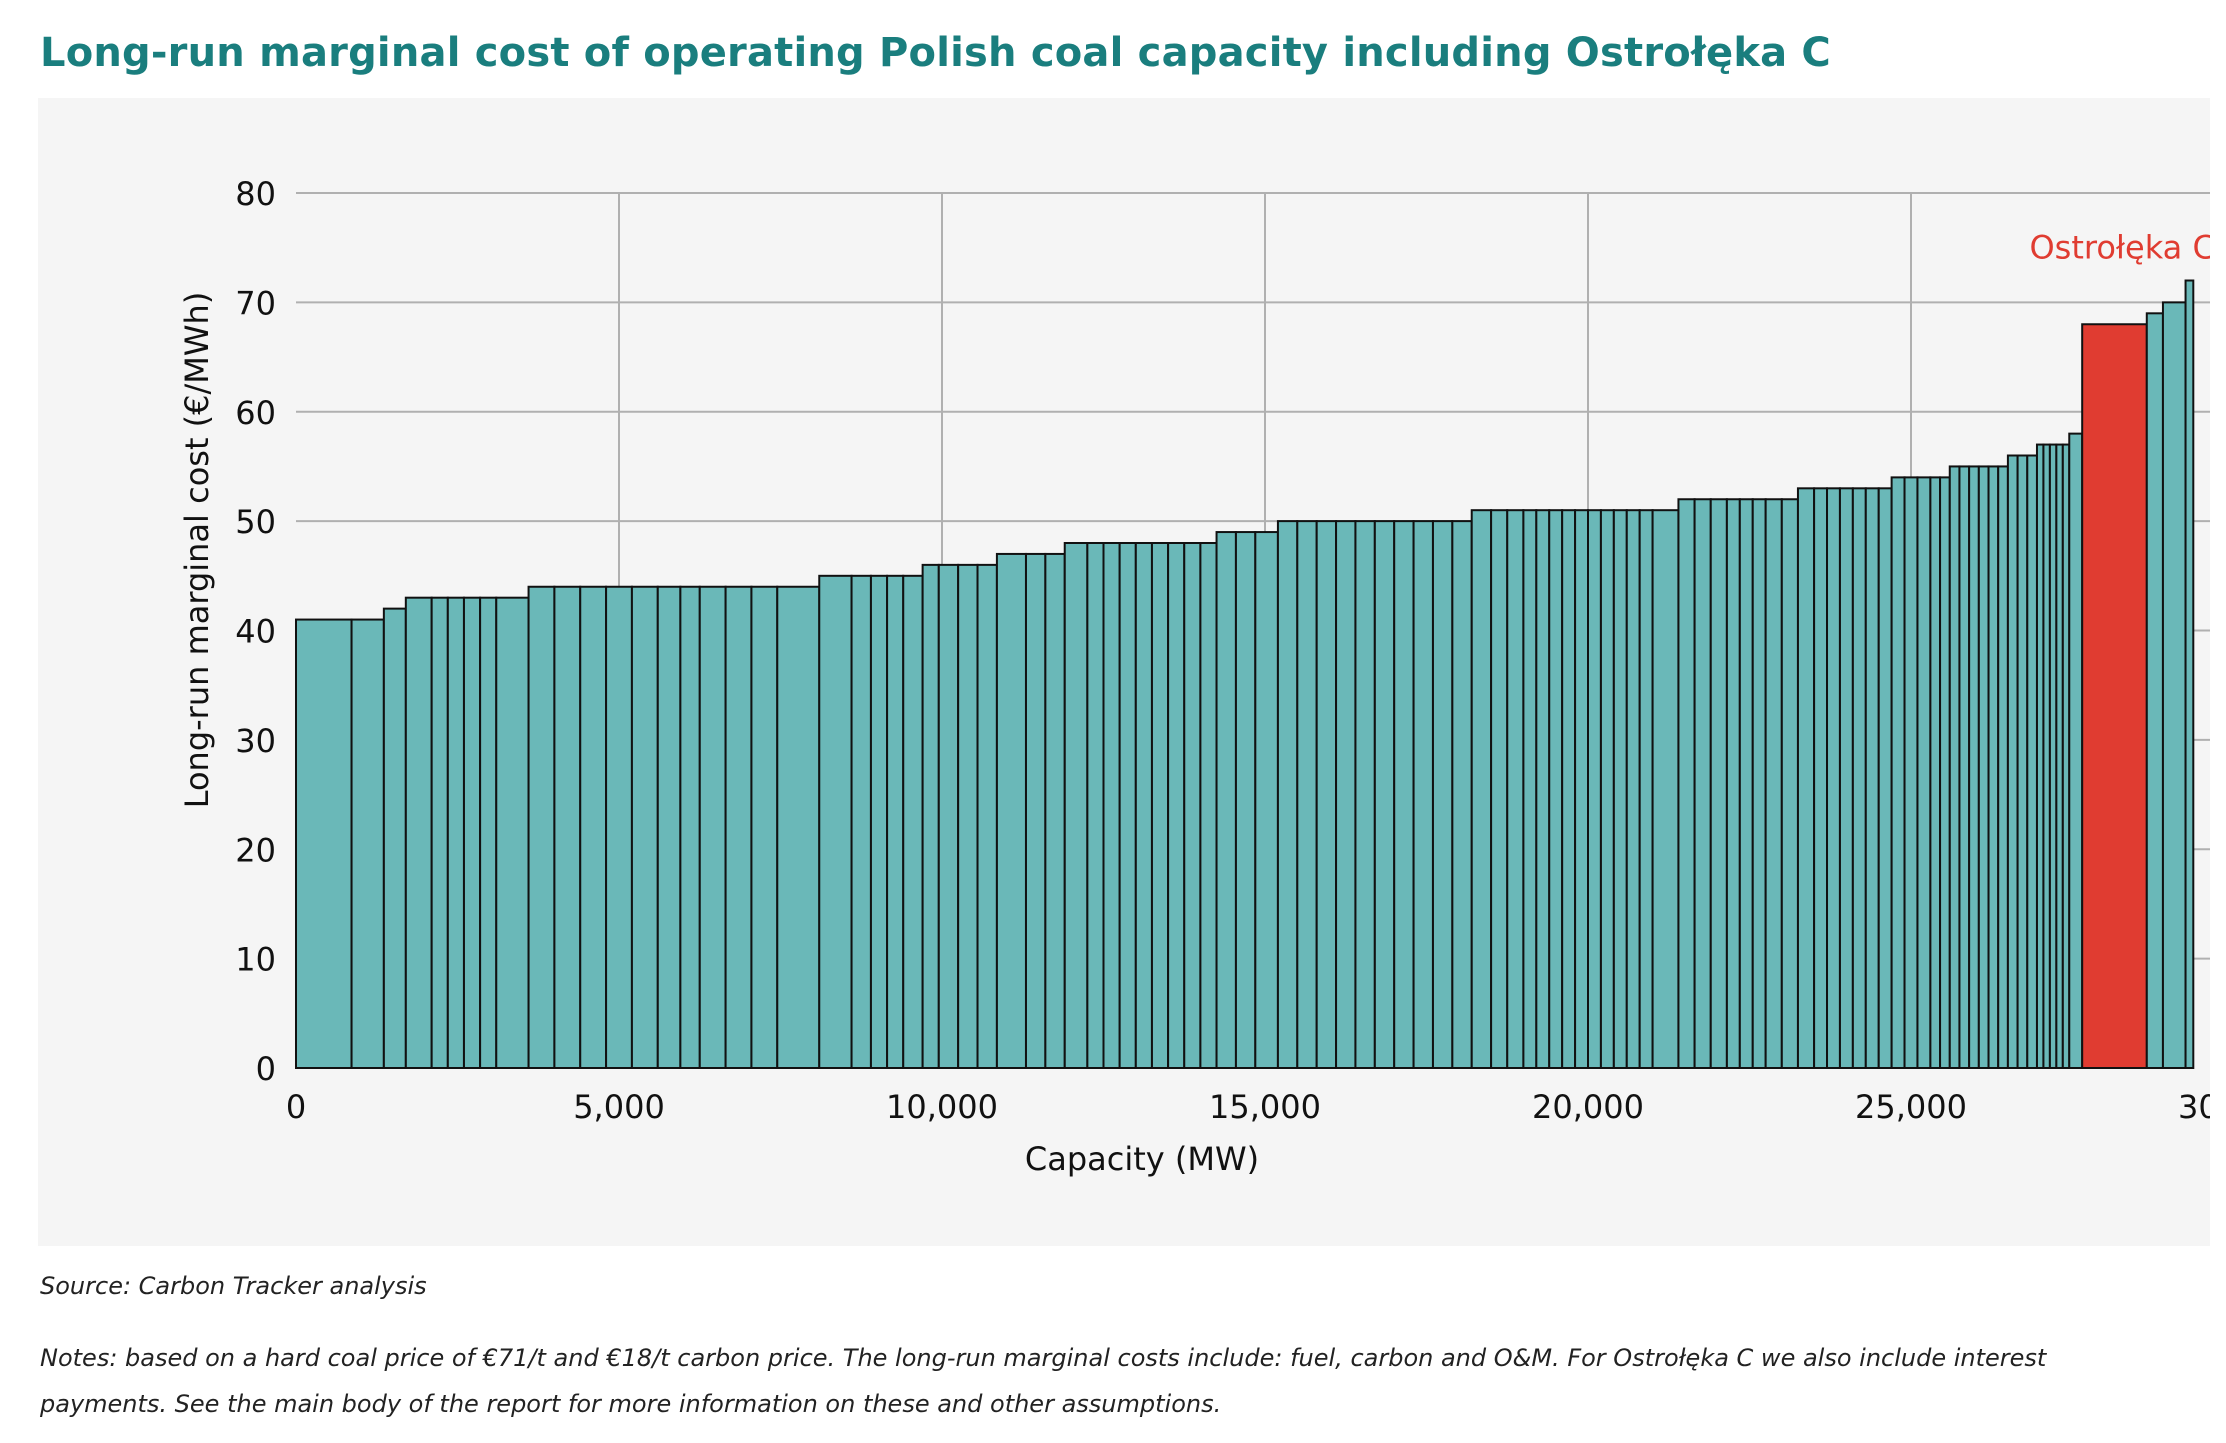  What do you see at coordinates (619, 1107) in the screenshot?
I see `x-tick-label: 5,000` at bounding box center [619, 1107].